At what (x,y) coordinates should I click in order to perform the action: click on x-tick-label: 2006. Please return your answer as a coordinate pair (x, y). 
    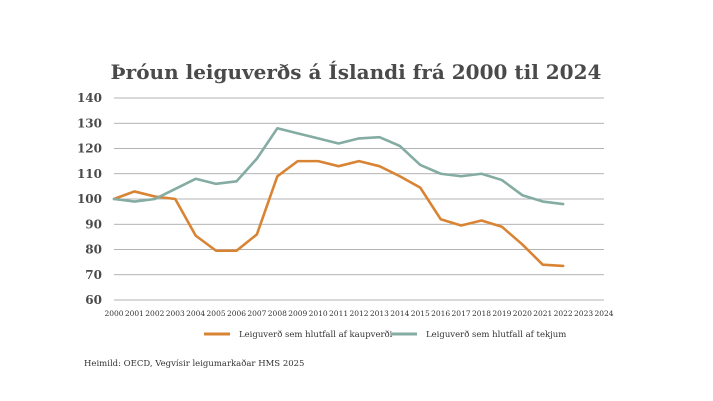
    Looking at the image, I should click on (236, 313).